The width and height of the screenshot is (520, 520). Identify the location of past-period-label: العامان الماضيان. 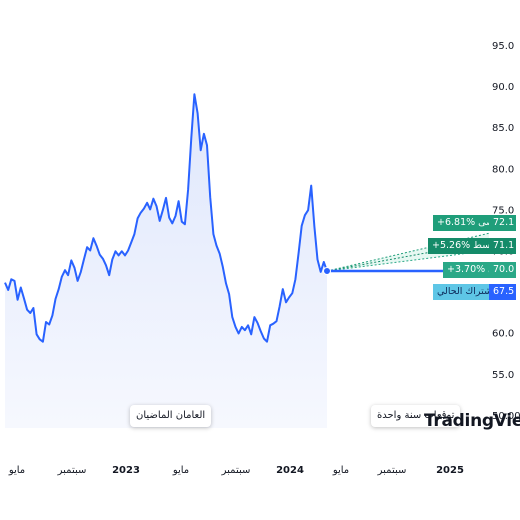
(171, 416).